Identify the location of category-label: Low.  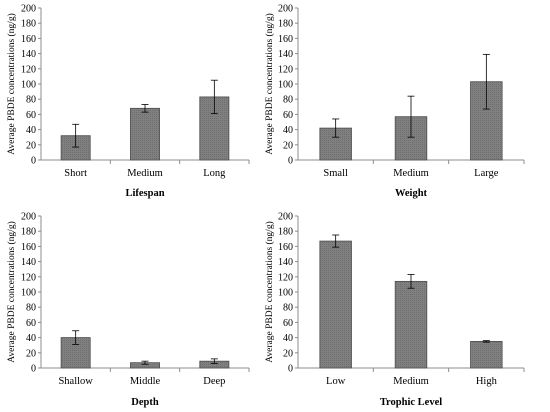
(336, 381).